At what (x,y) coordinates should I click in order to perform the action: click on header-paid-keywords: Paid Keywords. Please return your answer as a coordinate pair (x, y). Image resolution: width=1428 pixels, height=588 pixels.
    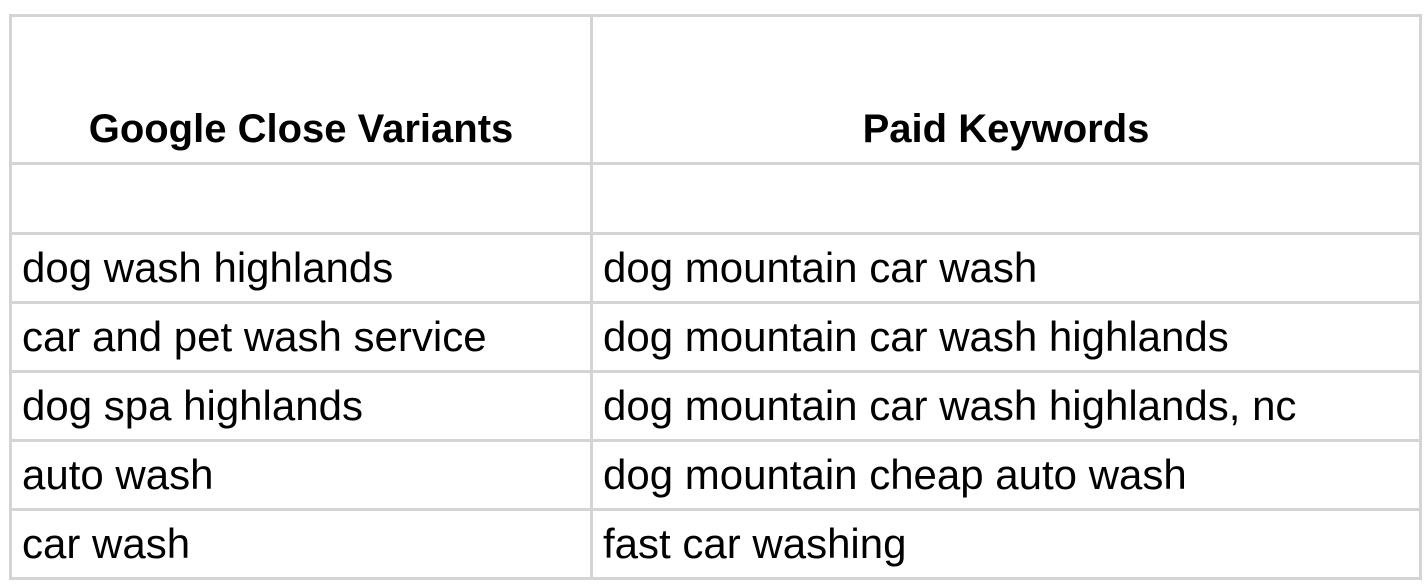
    Looking at the image, I should click on (1006, 89).